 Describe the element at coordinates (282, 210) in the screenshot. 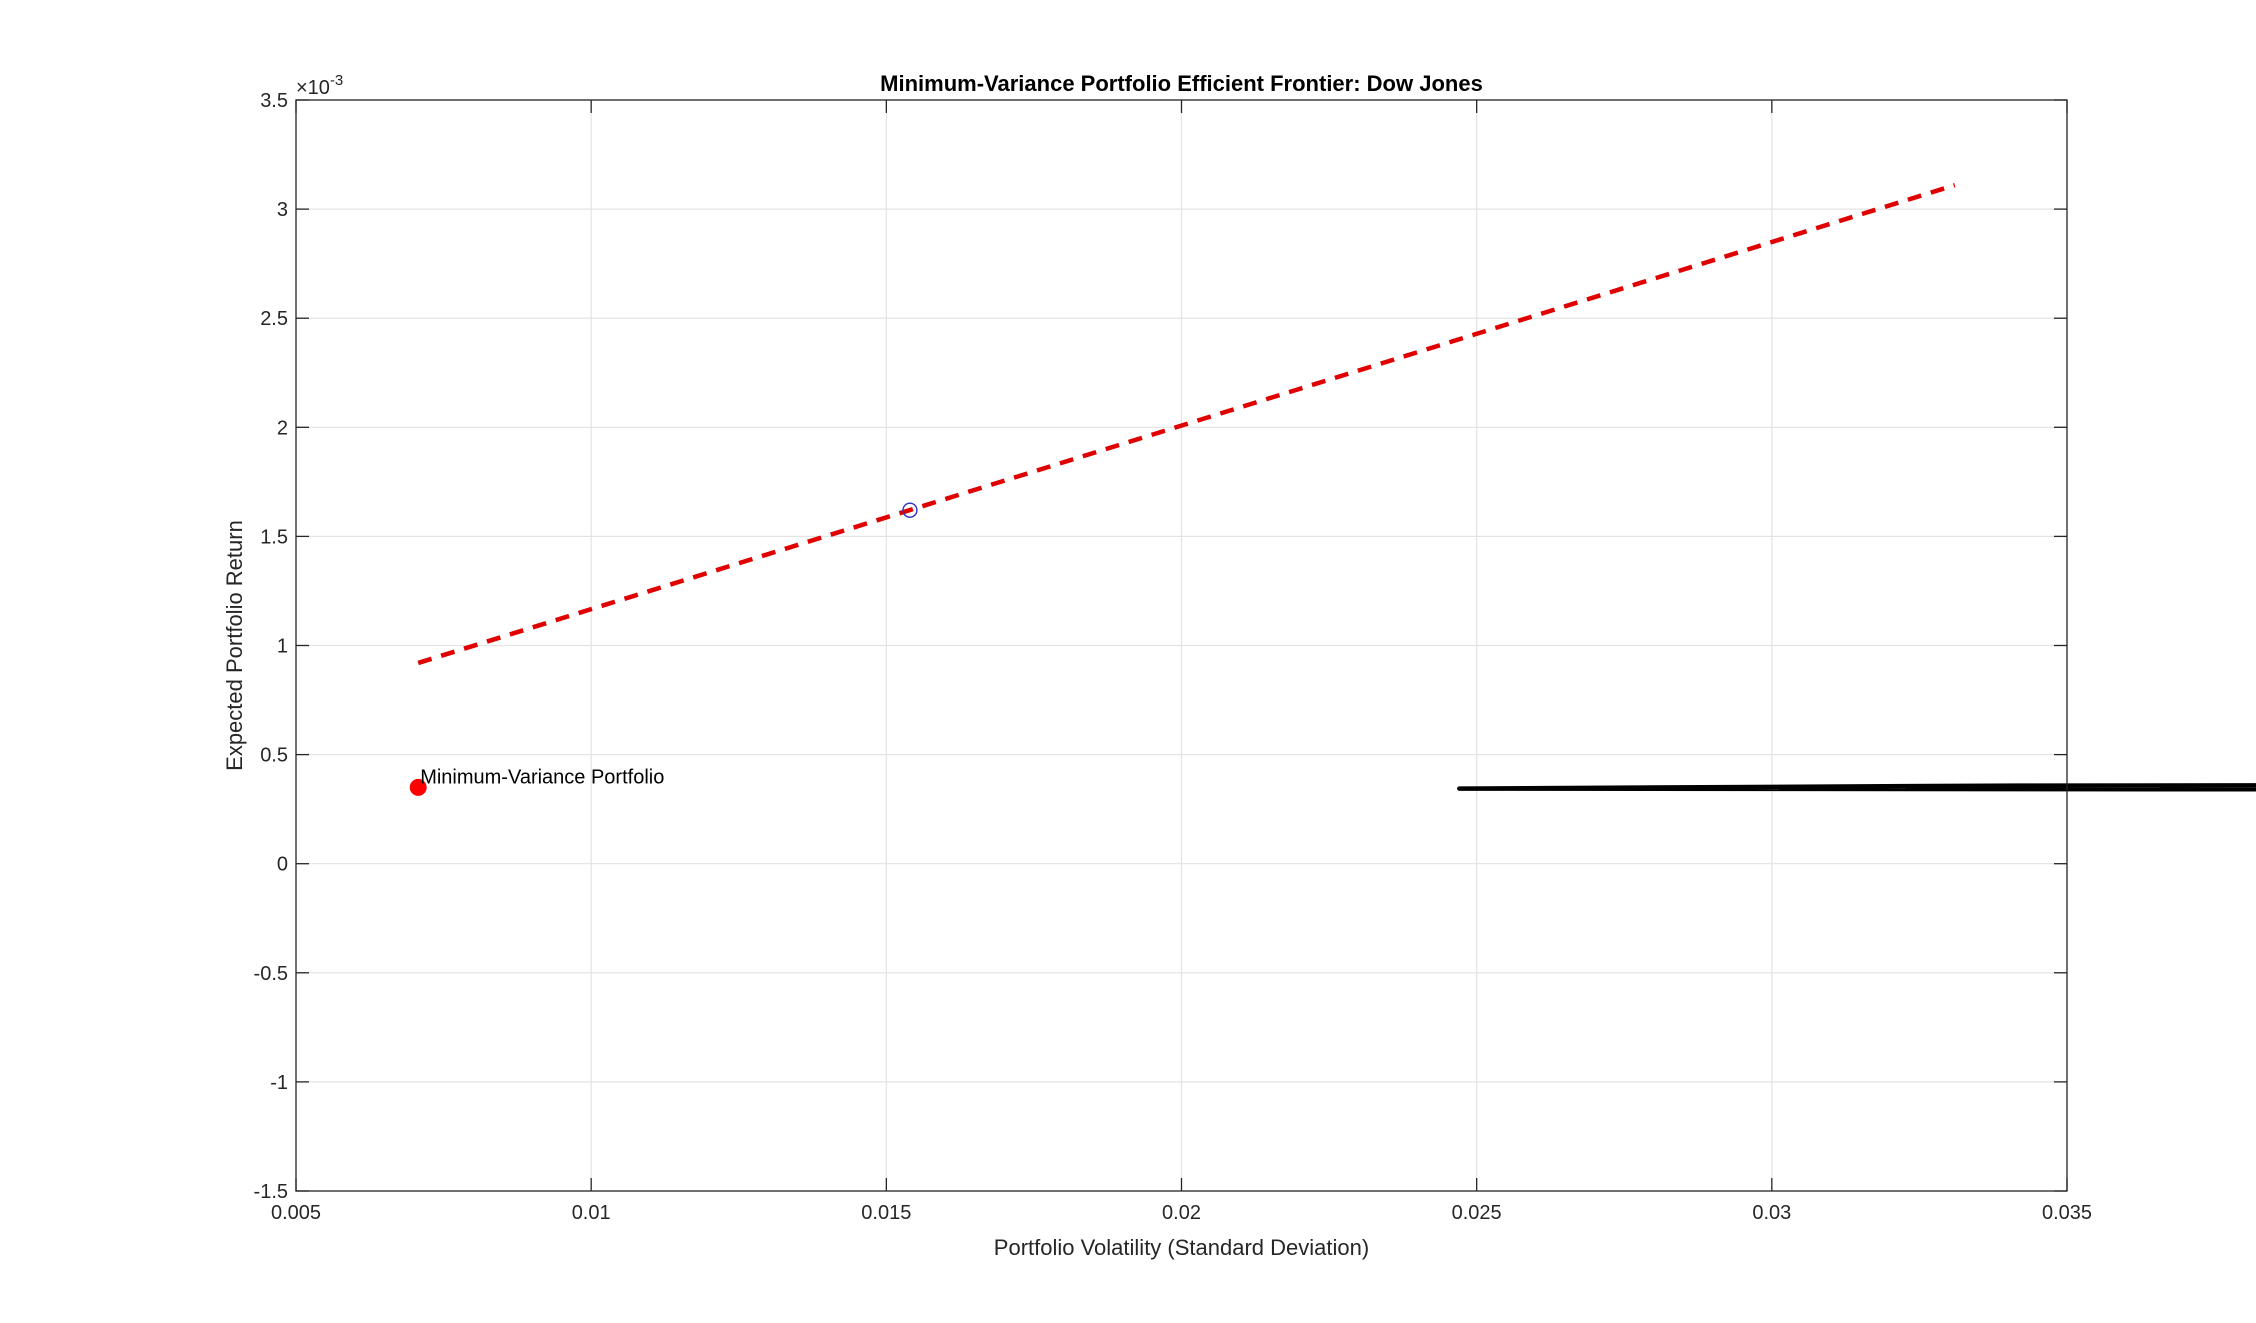

I see `y-tick-label: 3` at that location.